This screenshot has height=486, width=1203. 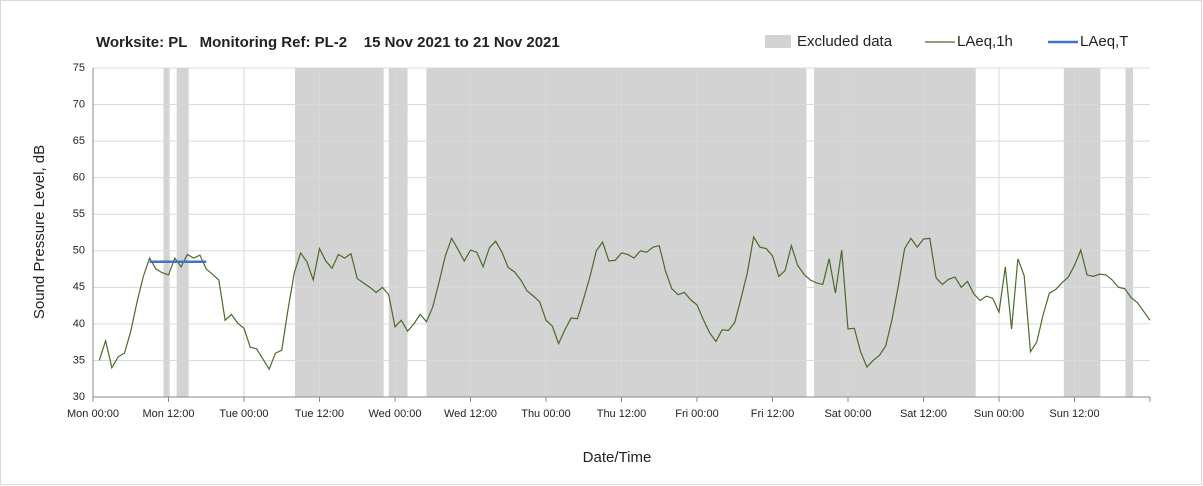 I want to click on y-tick-label: 55, so click(x=79, y=214).